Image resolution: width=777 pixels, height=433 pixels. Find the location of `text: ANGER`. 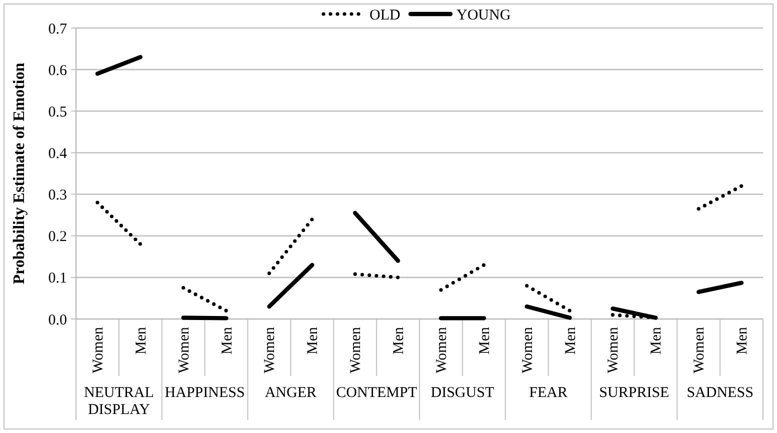

text: ANGER is located at coordinates (290, 393).